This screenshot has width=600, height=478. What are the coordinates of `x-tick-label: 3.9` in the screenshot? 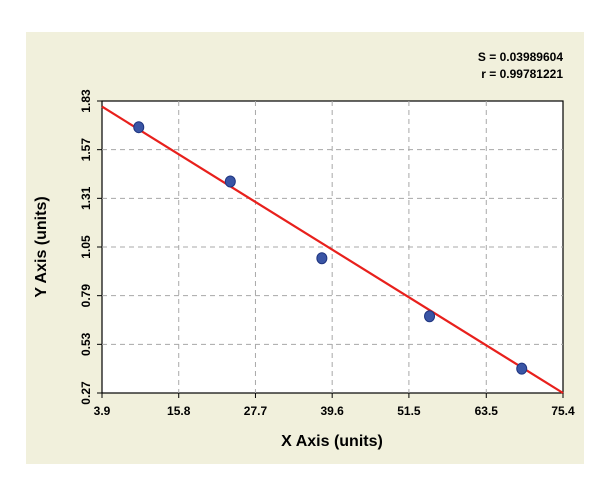 It's located at (102, 411).